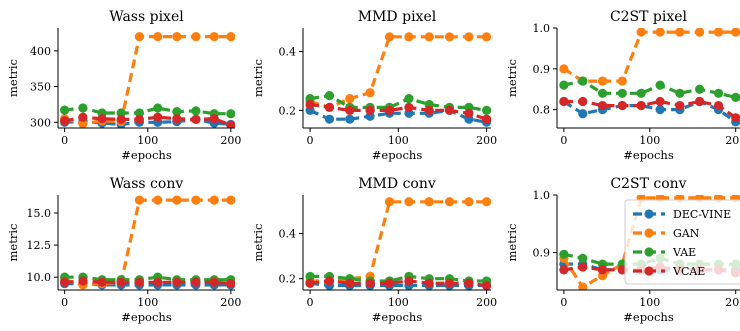 This screenshot has width=740, height=331. I want to click on y-tick-label: 400, so click(40, 51).